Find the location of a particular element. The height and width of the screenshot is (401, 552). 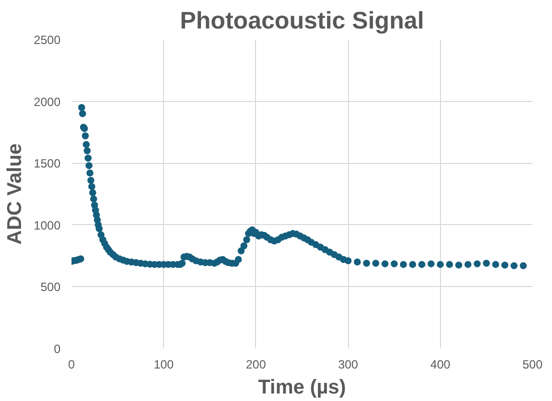

x-tick-label: 300 is located at coordinates (348, 365).